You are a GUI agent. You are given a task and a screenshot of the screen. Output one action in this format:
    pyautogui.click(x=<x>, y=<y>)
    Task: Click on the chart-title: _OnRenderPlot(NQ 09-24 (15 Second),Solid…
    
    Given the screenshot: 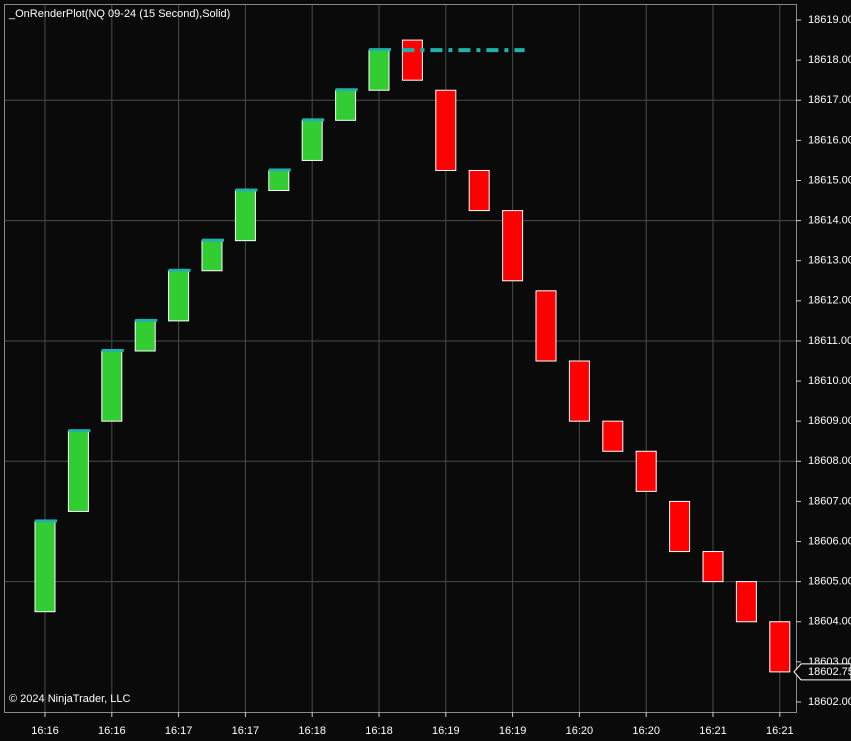 What is the action you would take?
    pyautogui.click(x=119, y=14)
    